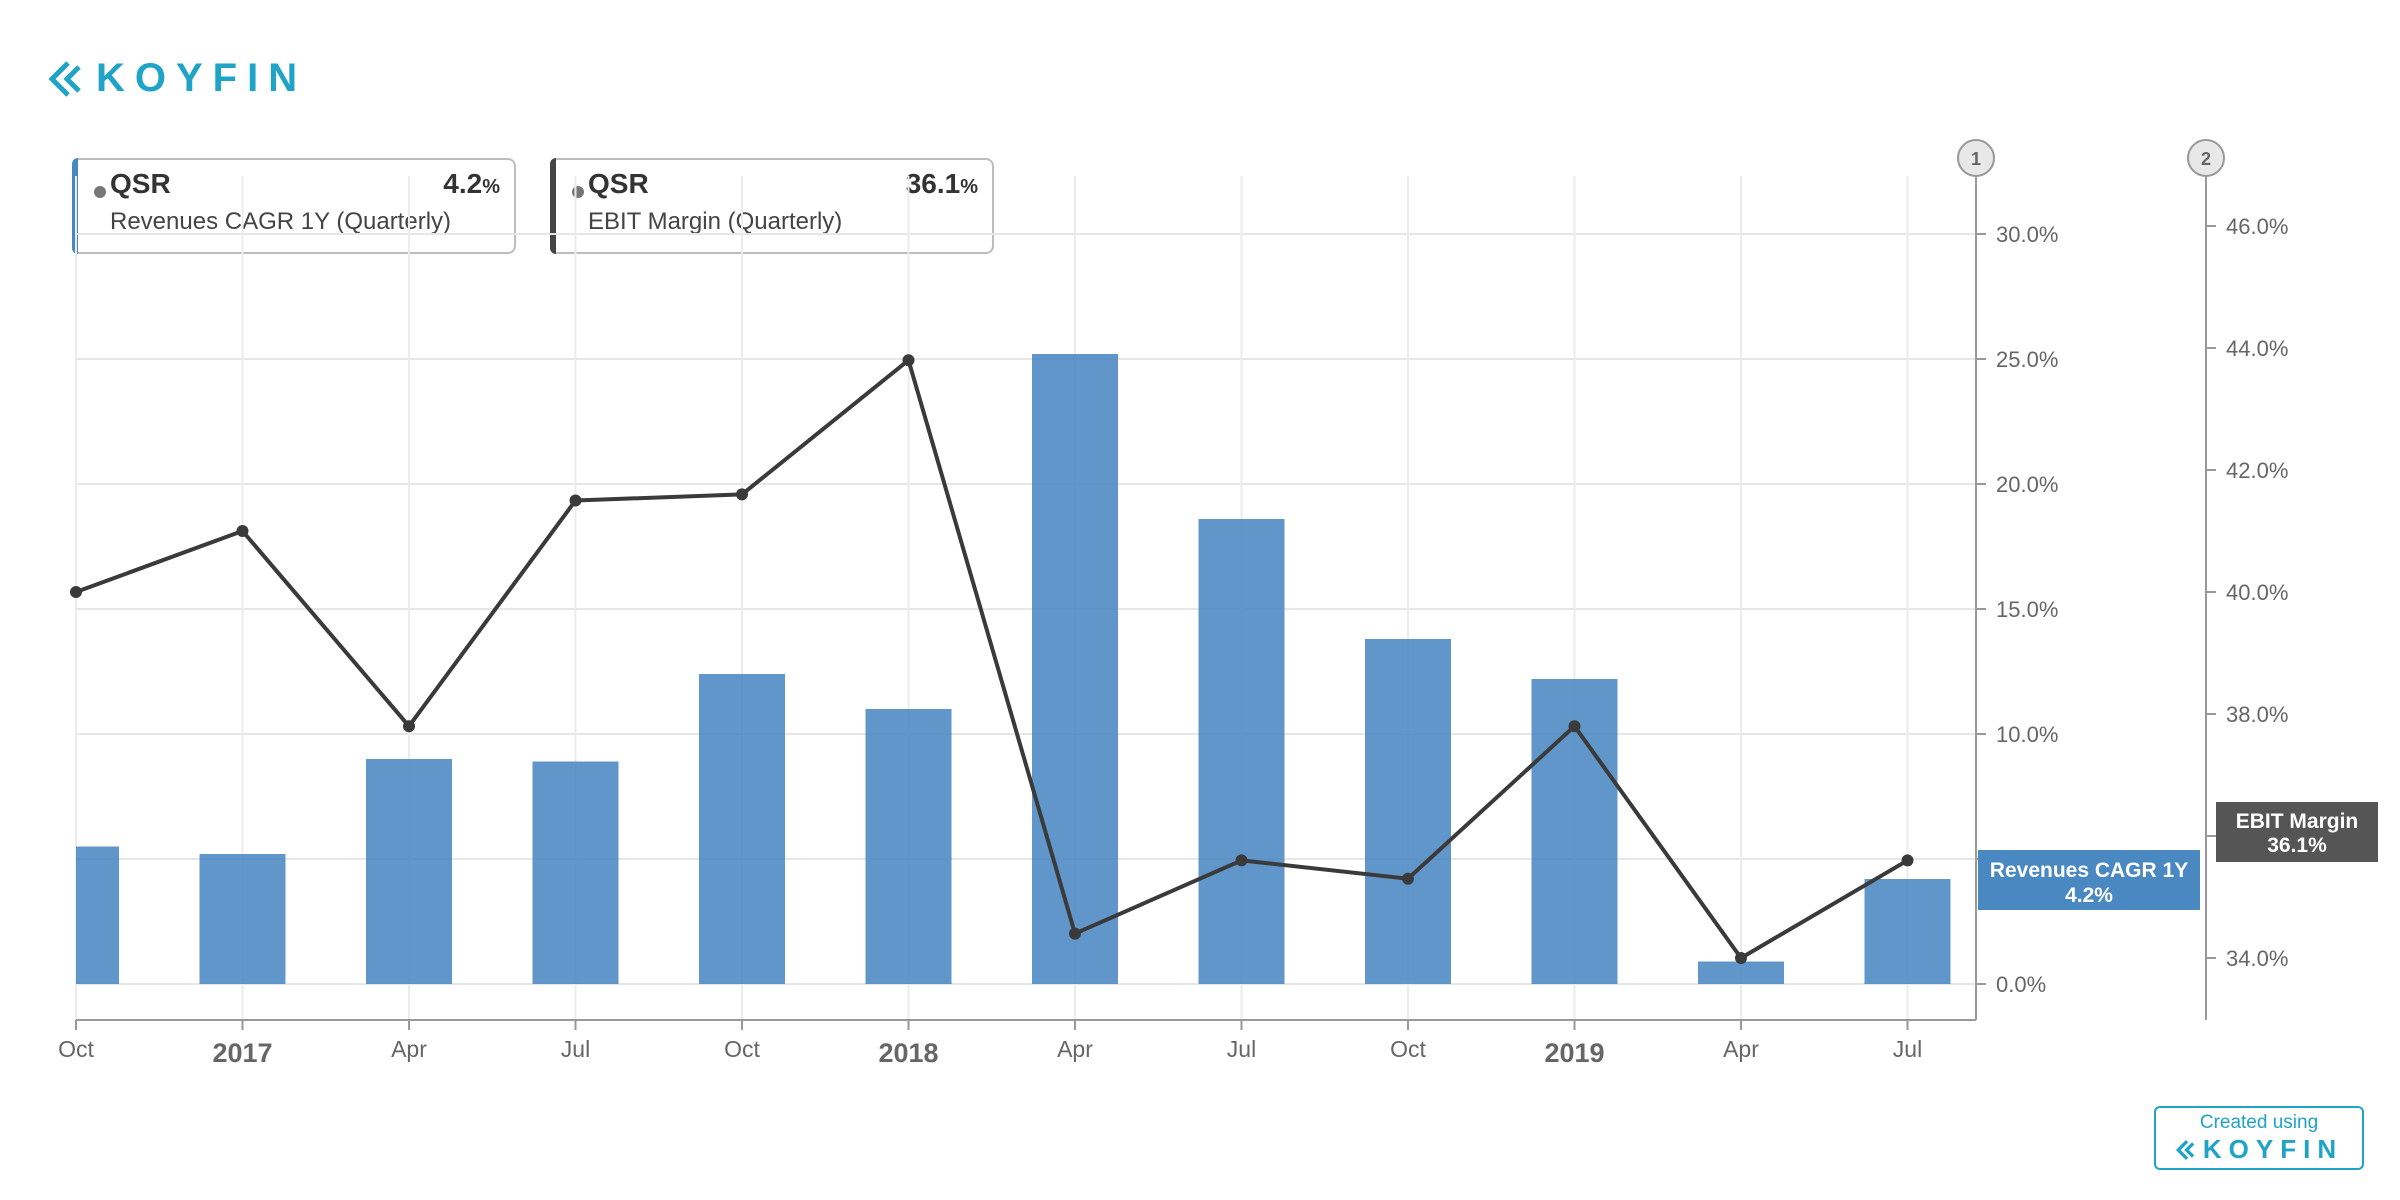 This screenshot has width=2400, height=1200. What do you see at coordinates (2027, 734) in the screenshot?
I see `y1-tick-label: 10.0%` at bounding box center [2027, 734].